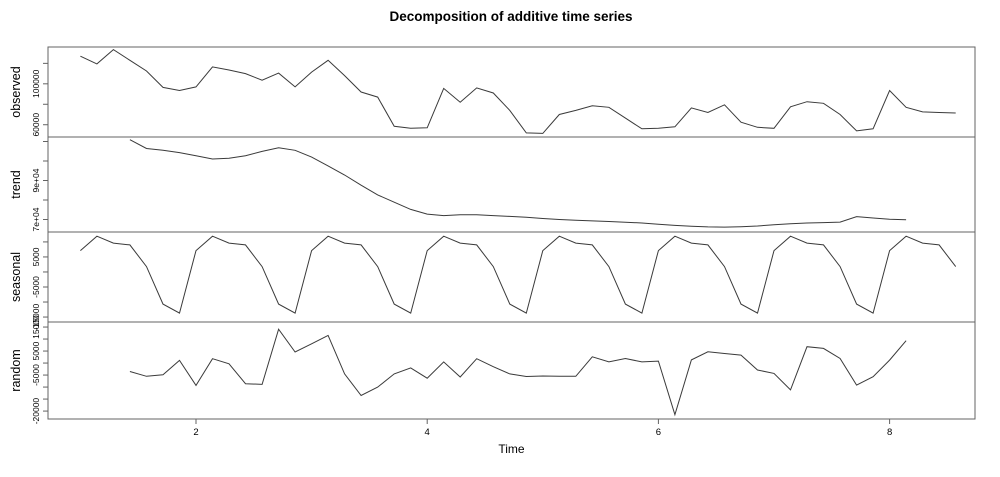 Image resolution: width=1000 pixels, height=477 pixels. What do you see at coordinates (889, 432) in the screenshot?
I see `xtick-label: 8` at bounding box center [889, 432].